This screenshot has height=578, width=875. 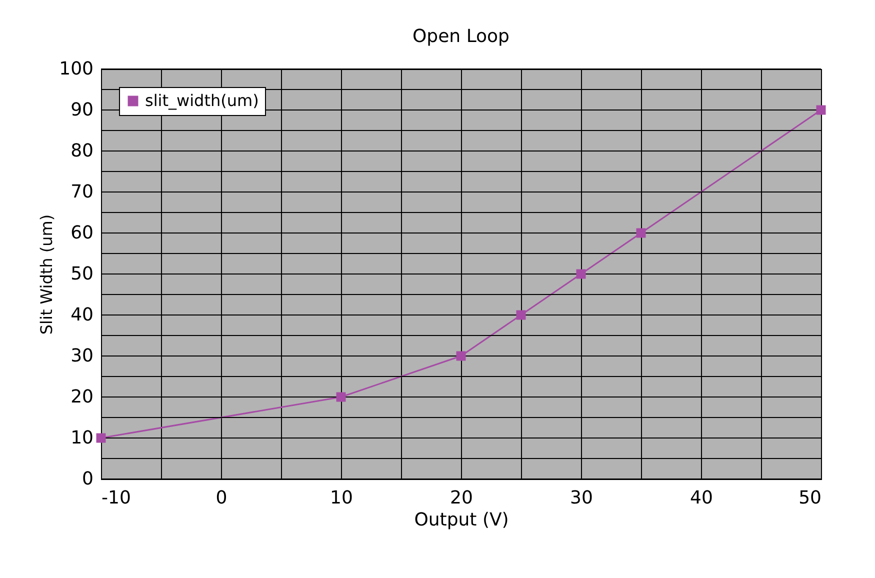 I want to click on x-tick-label: -10, so click(x=116, y=498).